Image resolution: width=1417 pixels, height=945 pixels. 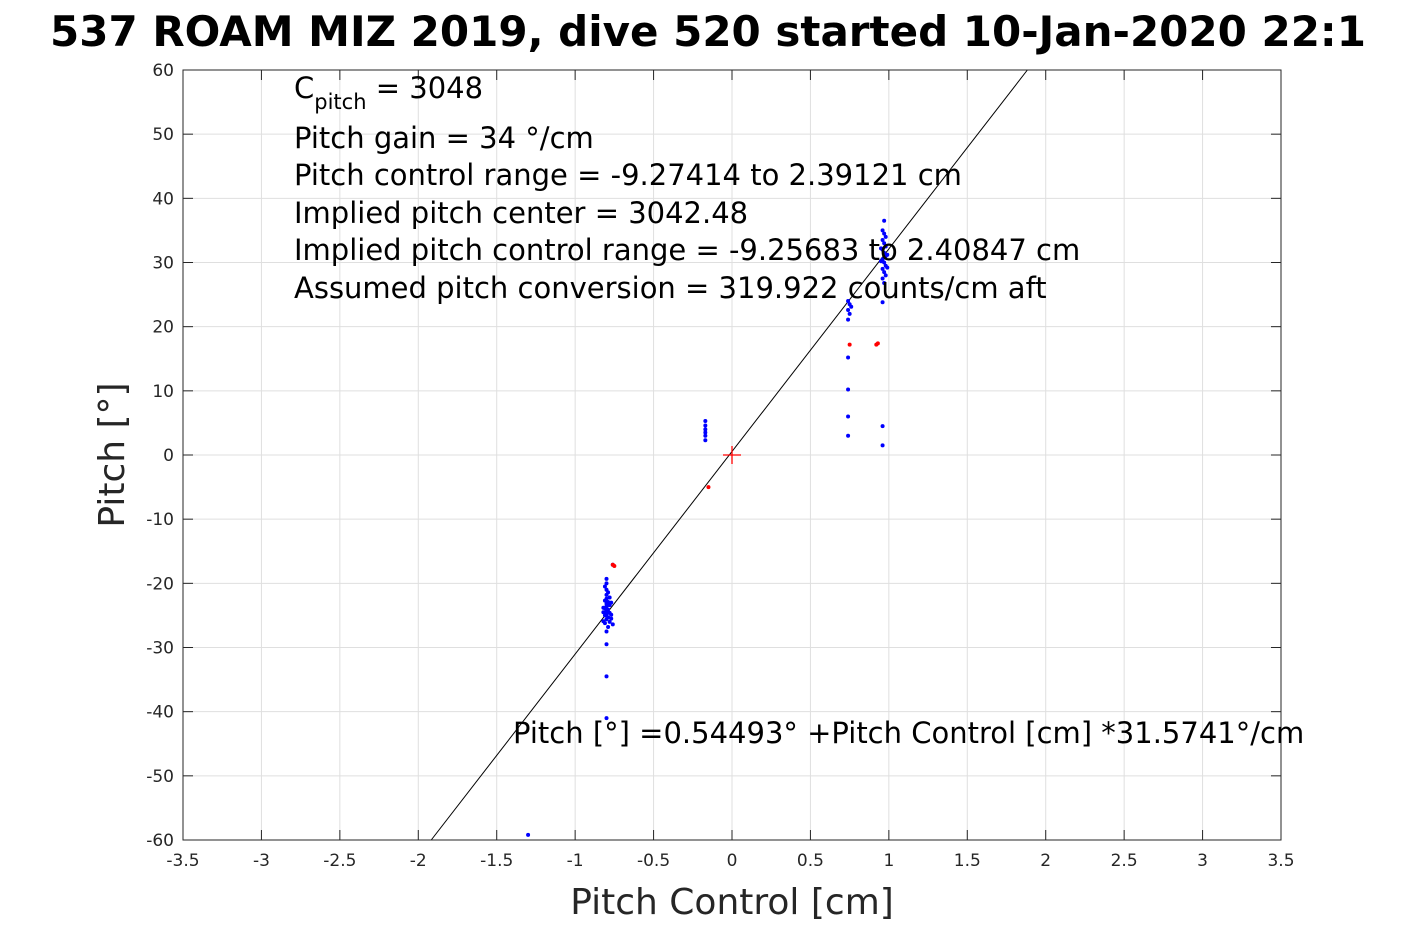 I want to click on x-tick-label: -1.5, so click(x=496, y=861).